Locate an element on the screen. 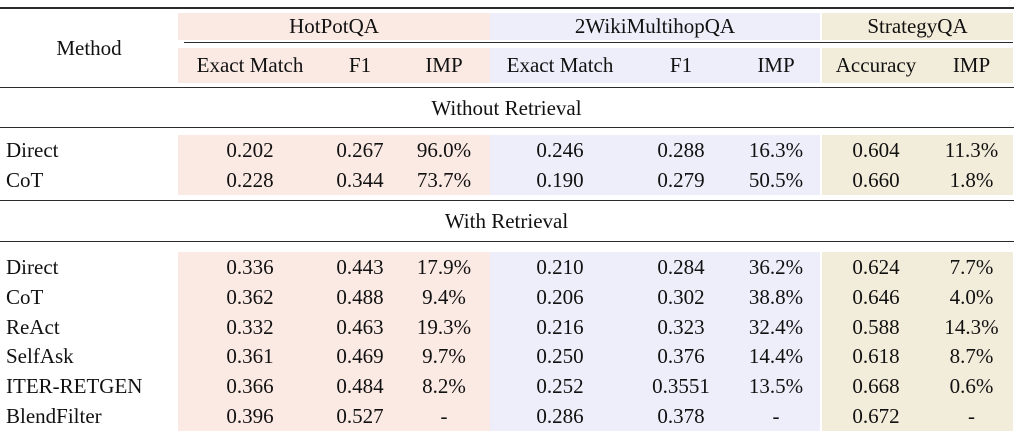  value-cell: 0.252 is located at coordinates (560, 385).